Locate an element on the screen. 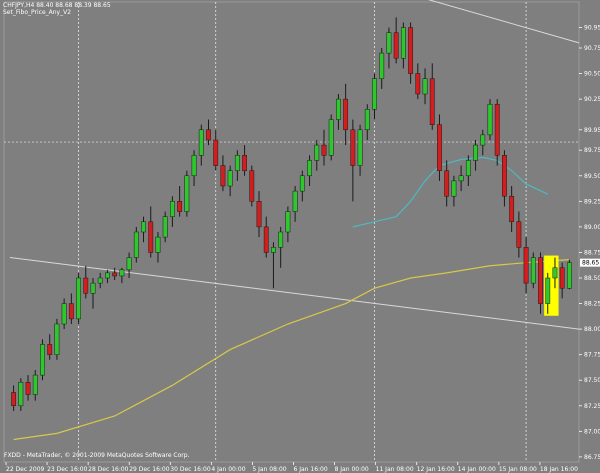 The image size is (600, 473). time-label: 15 Jan 08:00 is located at coordinates (518, 469).